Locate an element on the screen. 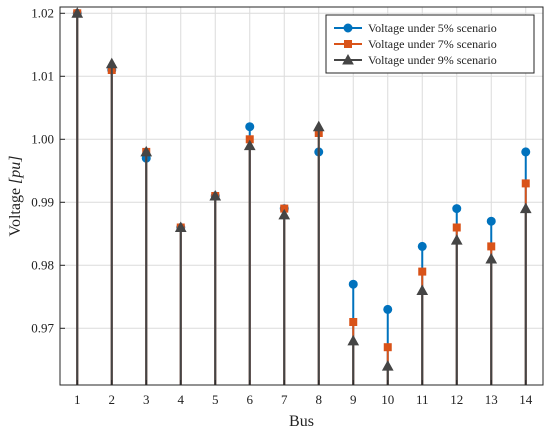  x-tick-label: 9 is located at coordinates (353, 399).